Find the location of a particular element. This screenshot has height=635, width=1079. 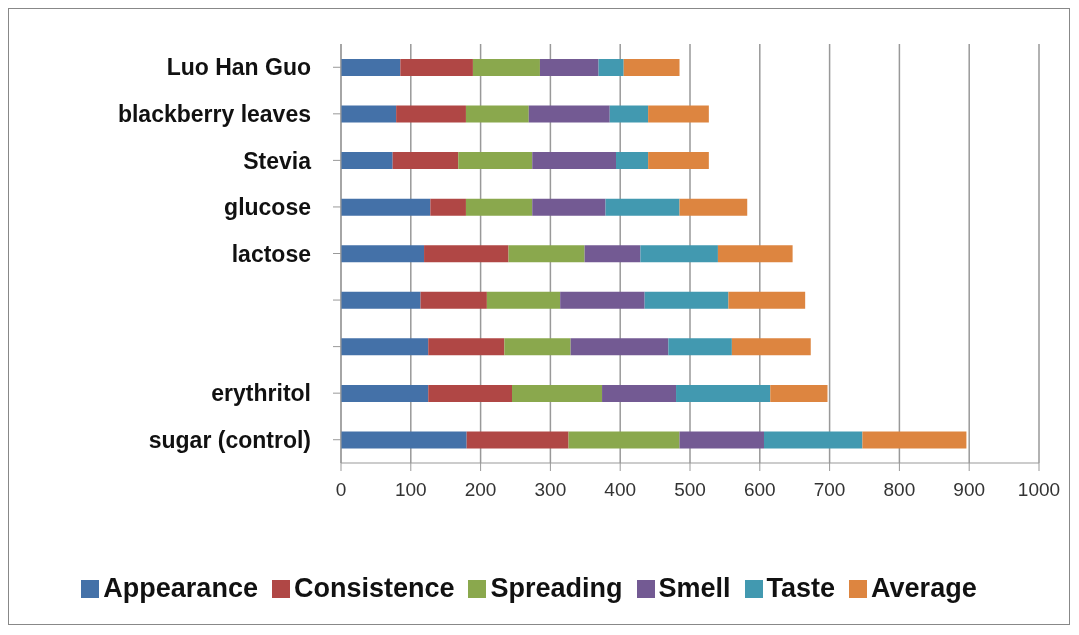

x-tick-label: 0 is located at coordinates (341, 490).